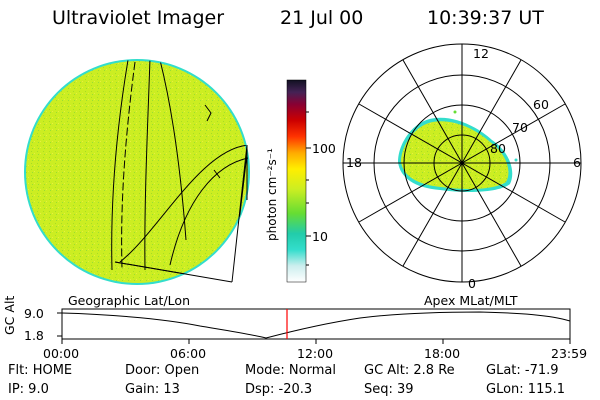 This screenshot has height=400, width=600. Describe the element at coordinates (9, 315) in the screenshot. I see `altitude-ylabel: GC Alt` at that location.